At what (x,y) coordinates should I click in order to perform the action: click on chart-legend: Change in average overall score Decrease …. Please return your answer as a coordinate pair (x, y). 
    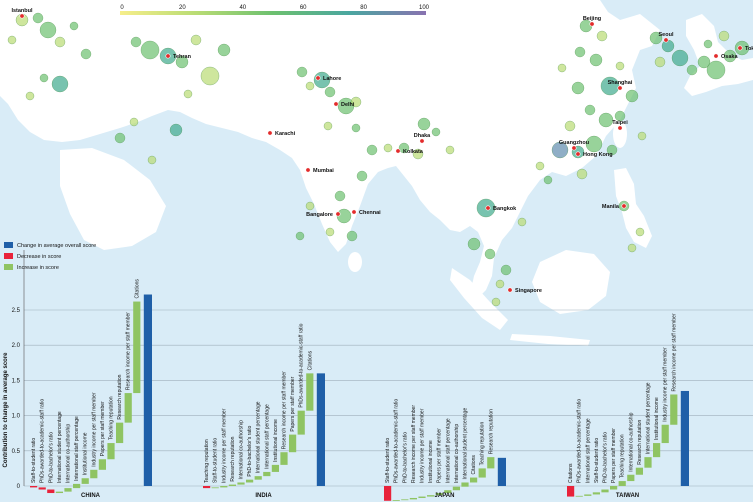
    Looking at the image, I should click on (50, 256).